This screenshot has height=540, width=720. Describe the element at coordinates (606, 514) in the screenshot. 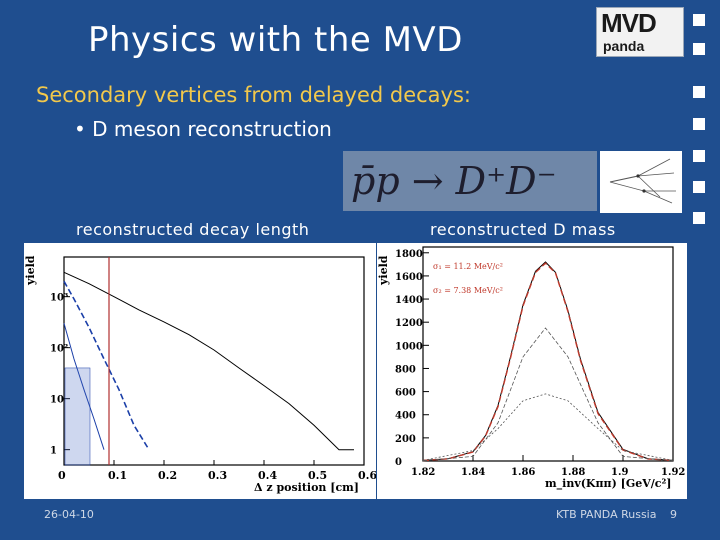

I see `footer-org: KTB PANDA Russia` at that location.